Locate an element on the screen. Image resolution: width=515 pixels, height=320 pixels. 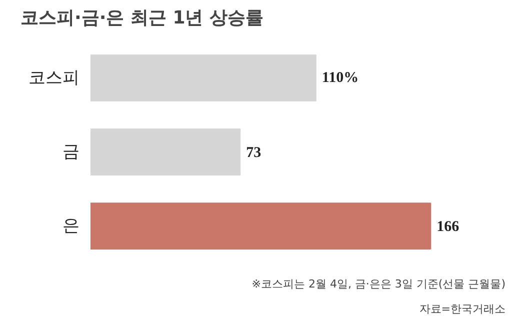
data-label: 166 is located at coordinates (448, 227).